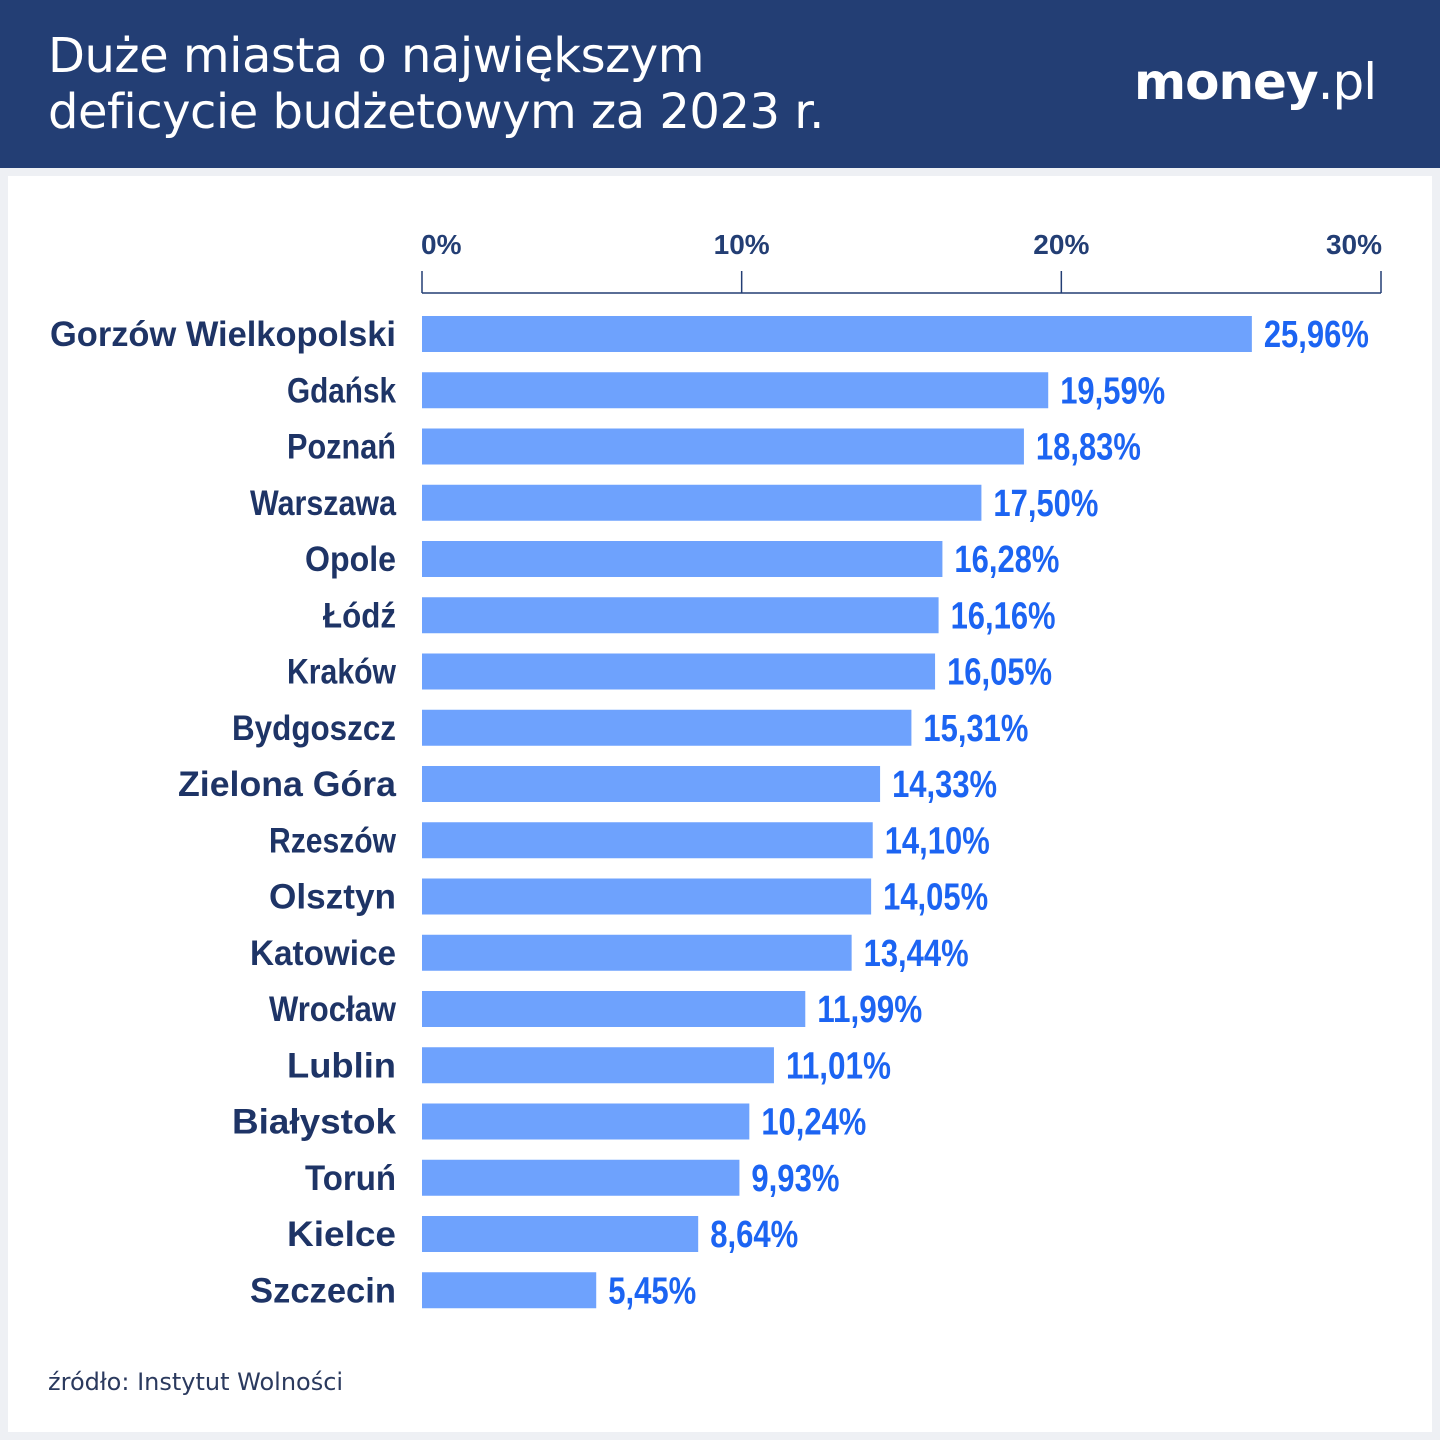 Image resolution: width=1440 pixels, height=1440 pixels. What do you see at coordinates (742, 244) in the screenshot?
I see `x-tick-label: 10%` at bounding box center [742, 244].